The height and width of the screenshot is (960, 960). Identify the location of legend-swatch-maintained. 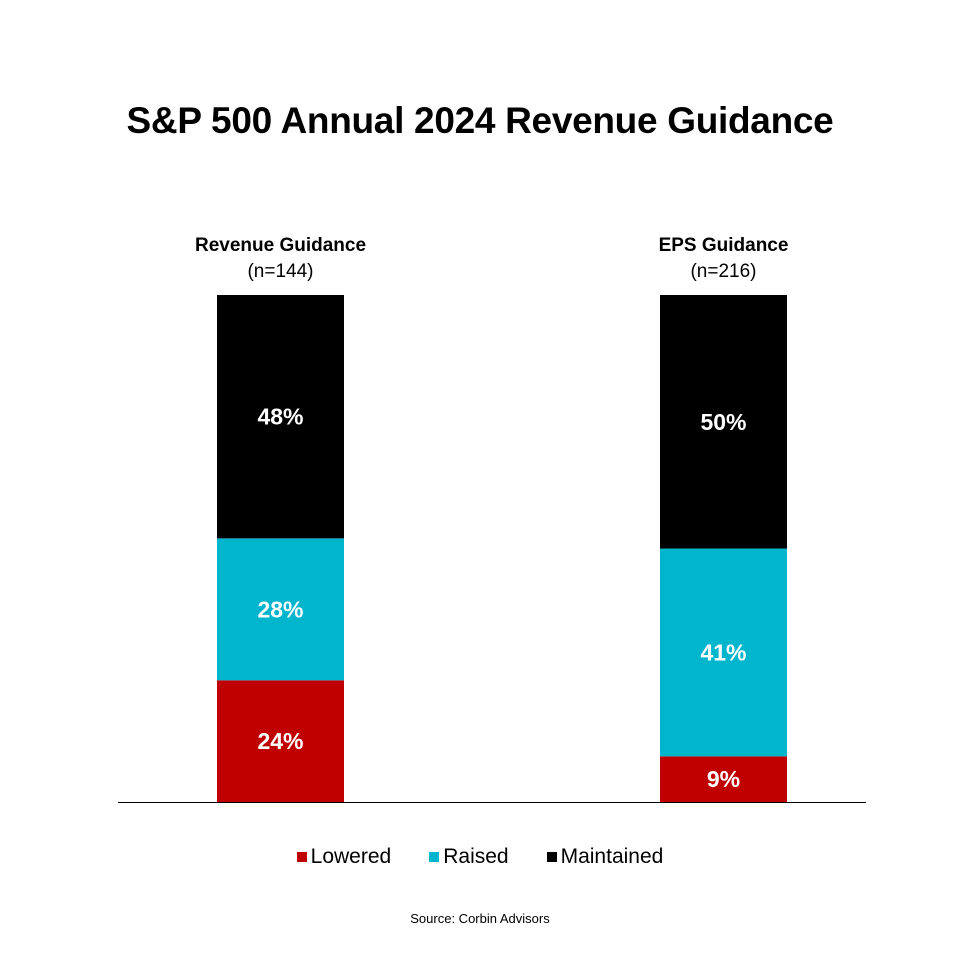
(551, 857).